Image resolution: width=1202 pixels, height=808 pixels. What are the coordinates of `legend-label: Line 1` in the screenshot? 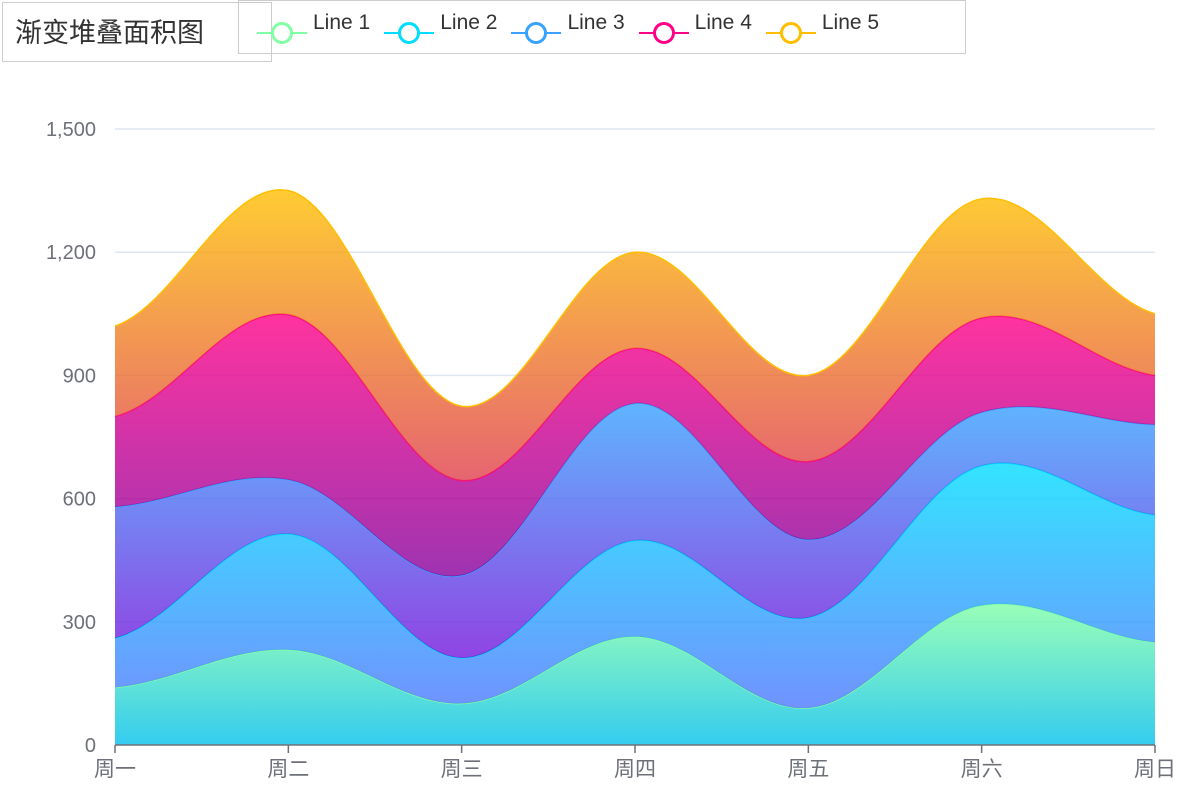 It's located at (342, 22).